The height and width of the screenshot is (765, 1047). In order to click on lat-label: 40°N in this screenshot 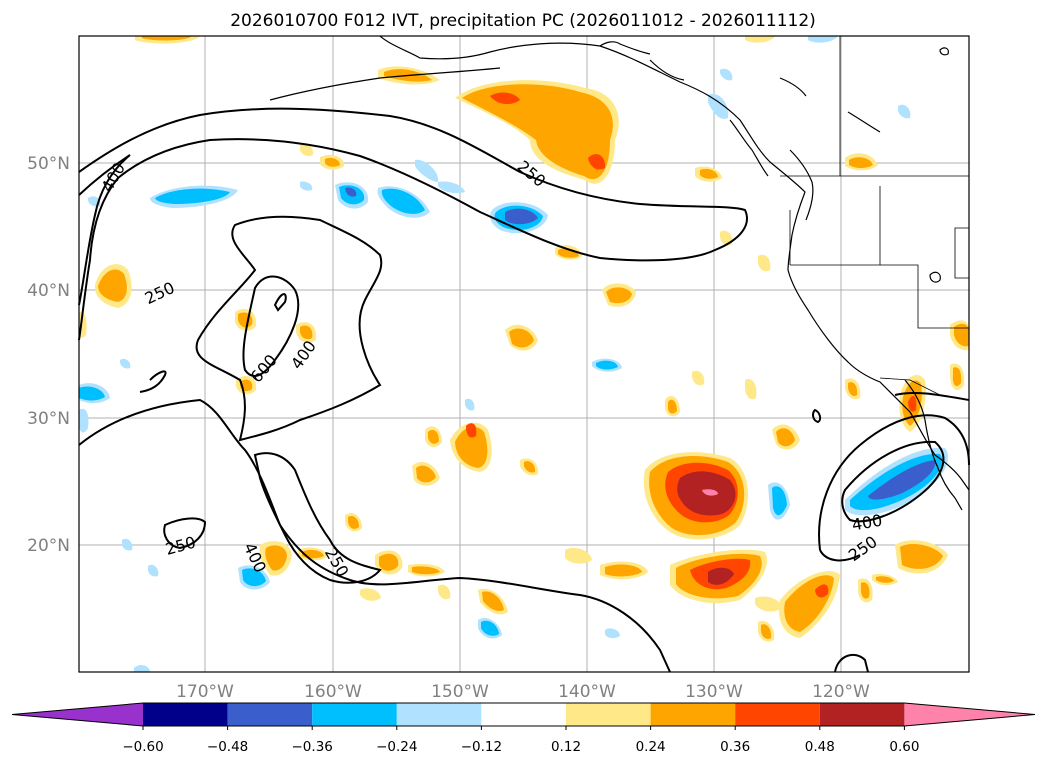, I will do `click(48, 291)`.